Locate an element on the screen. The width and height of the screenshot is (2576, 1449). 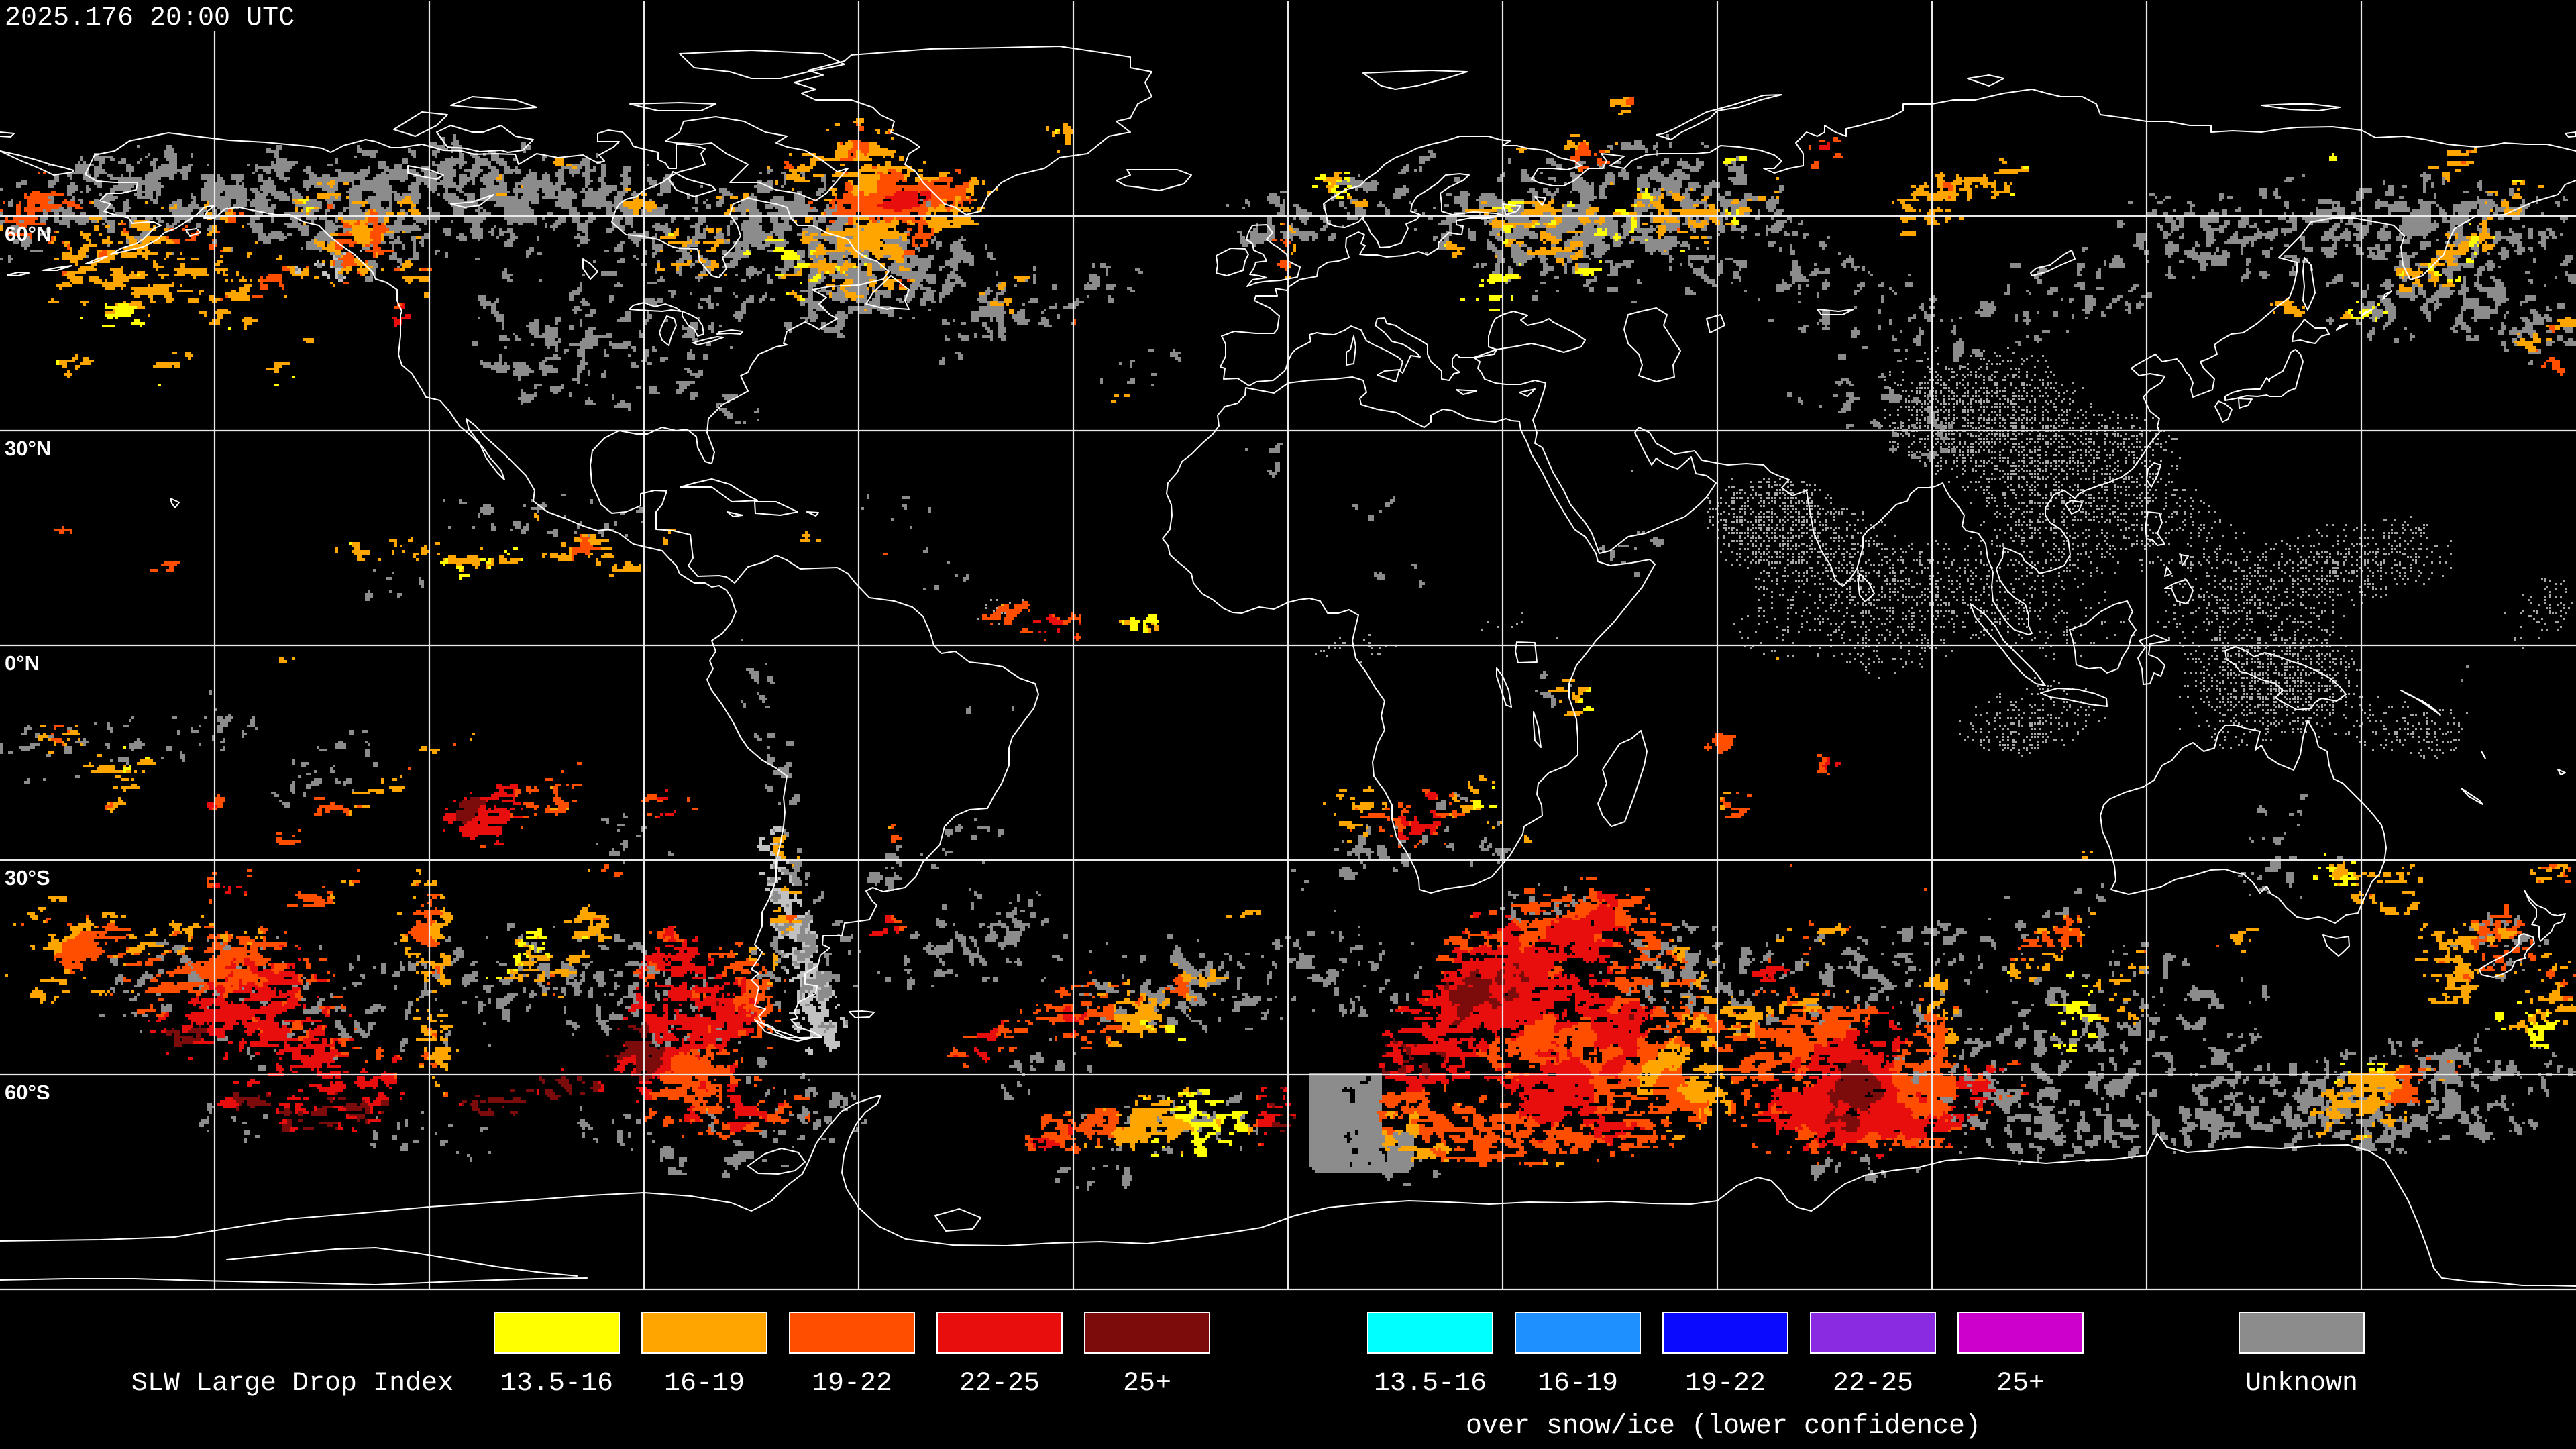
svg-text: 60°S is located at coordinates (27, 1092).